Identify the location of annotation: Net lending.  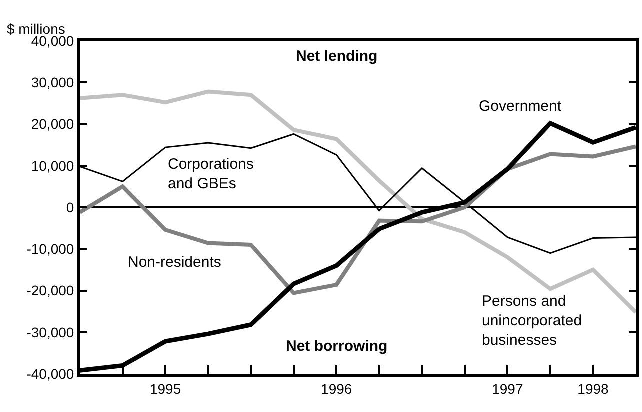
(337, 56).